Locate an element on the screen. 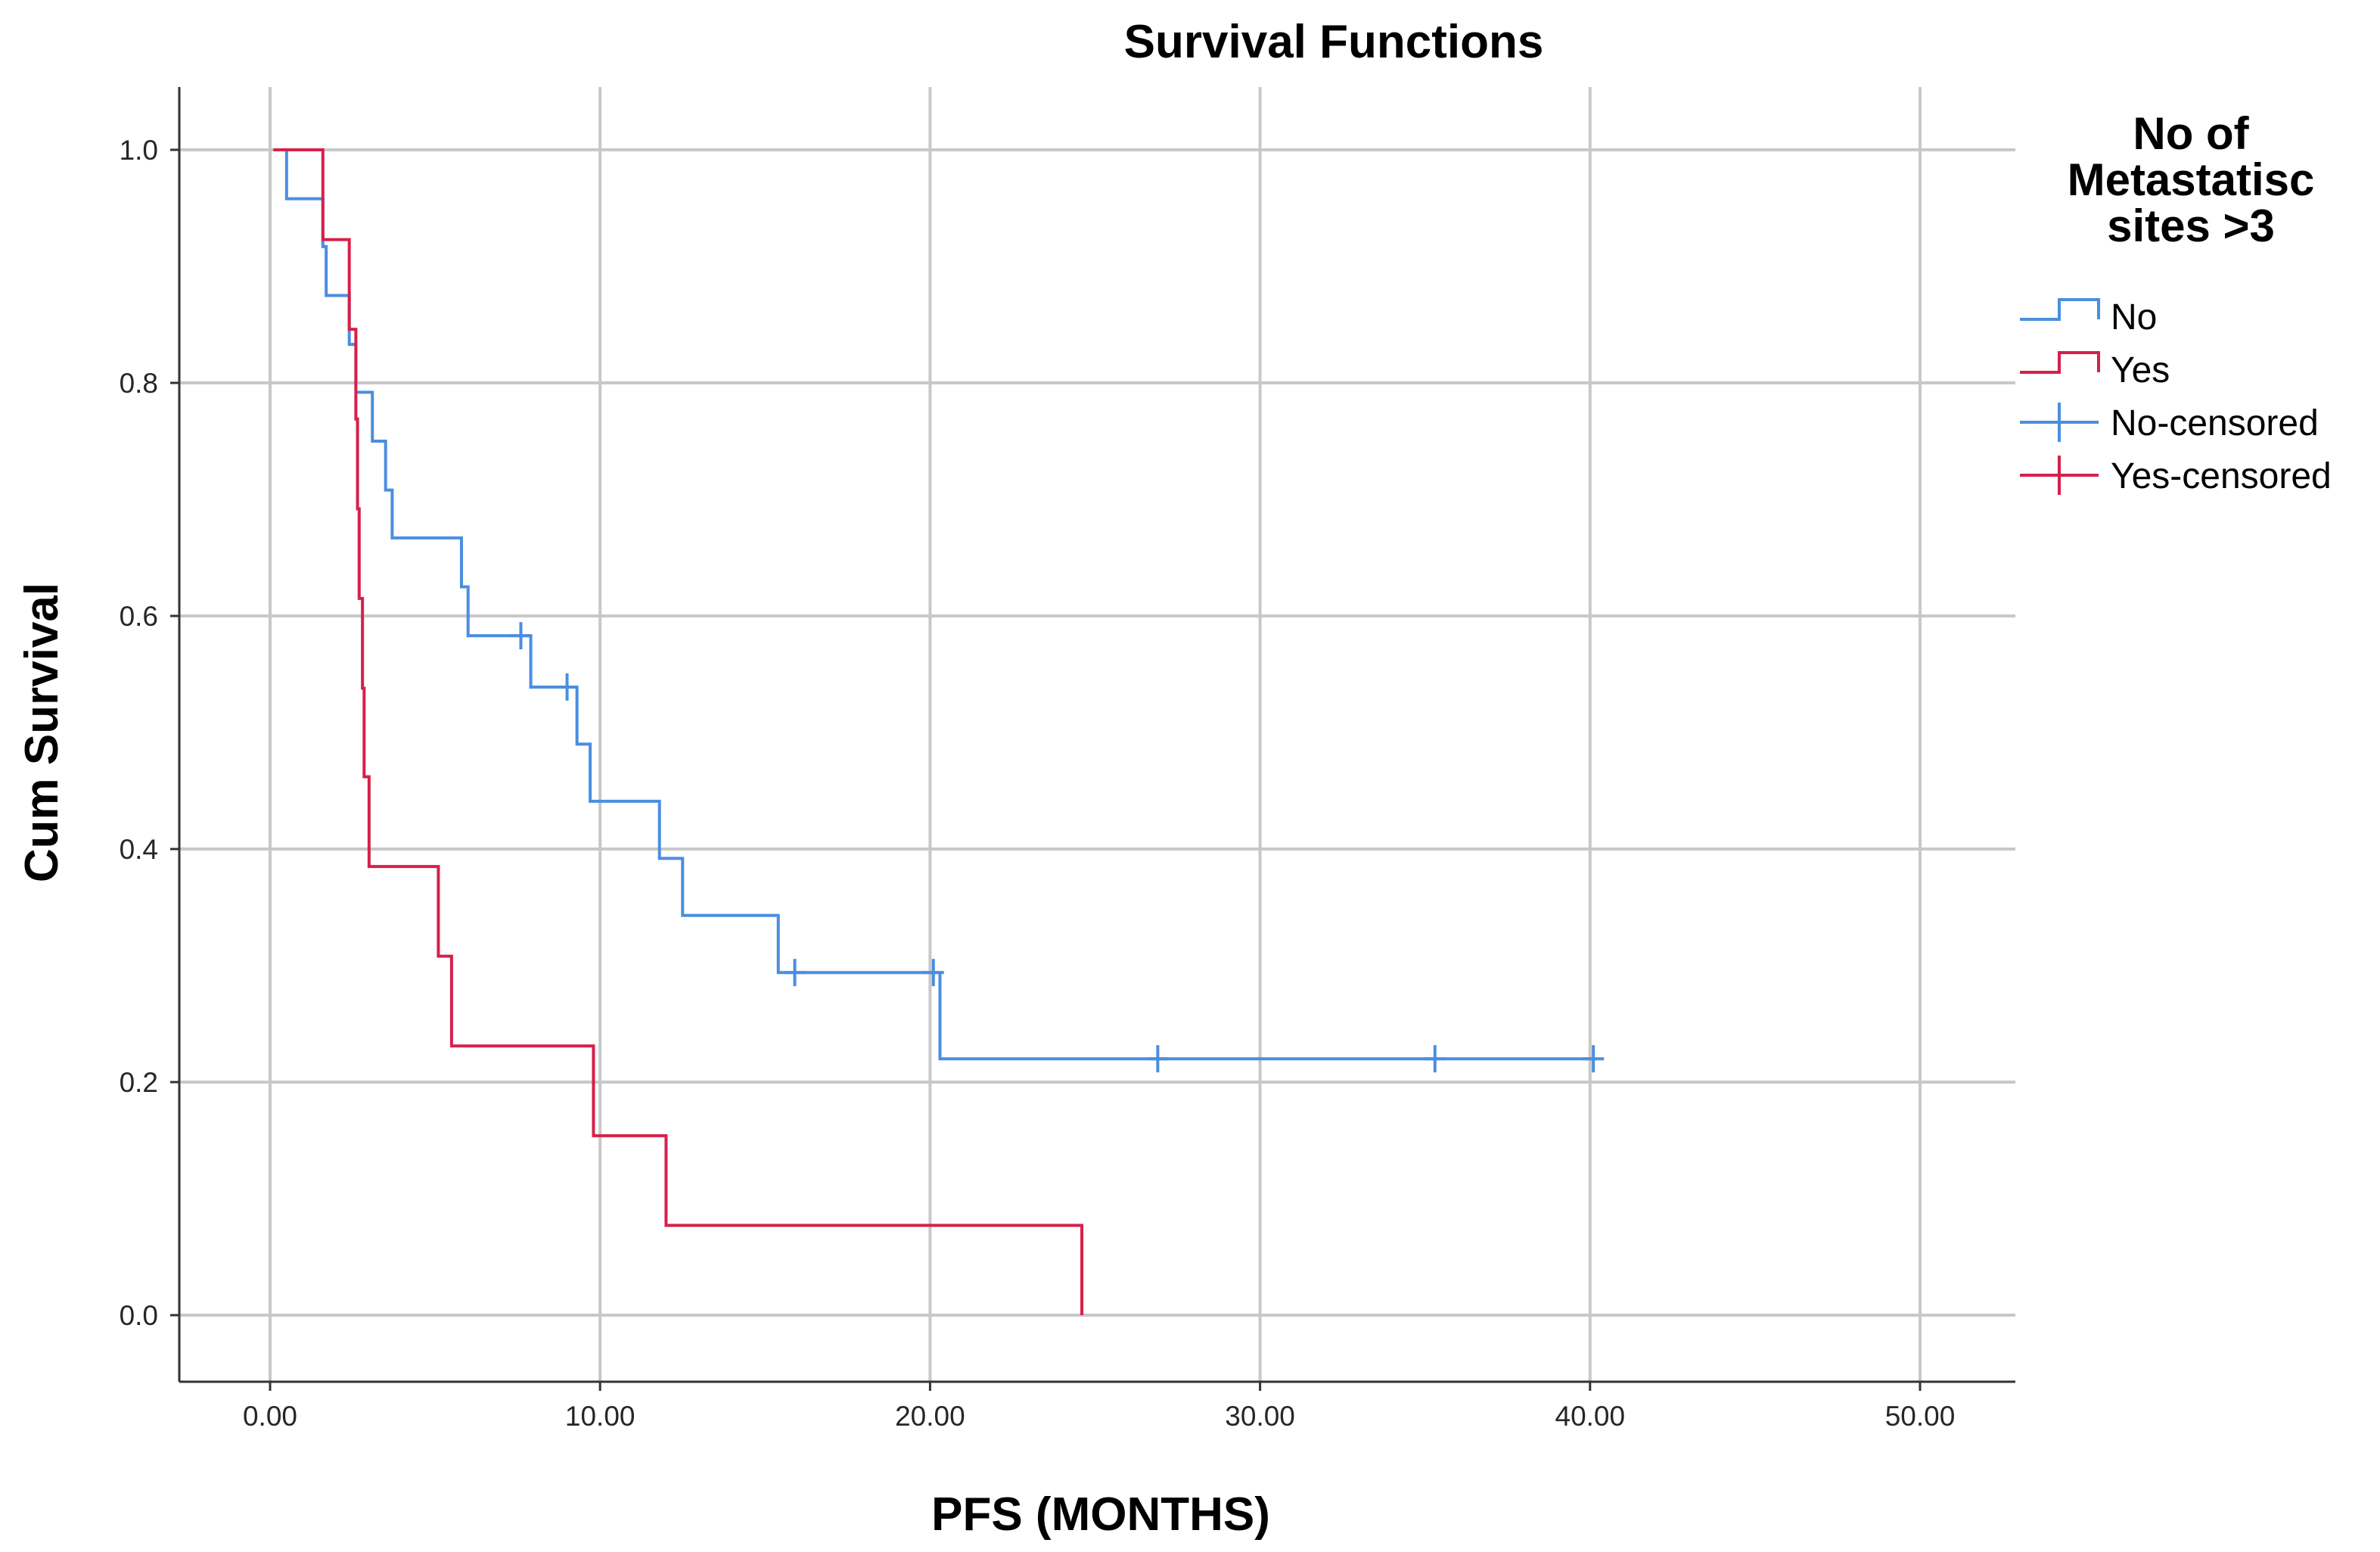  x-tick-label: 30.00 is located at coordinates (1260, 1416).